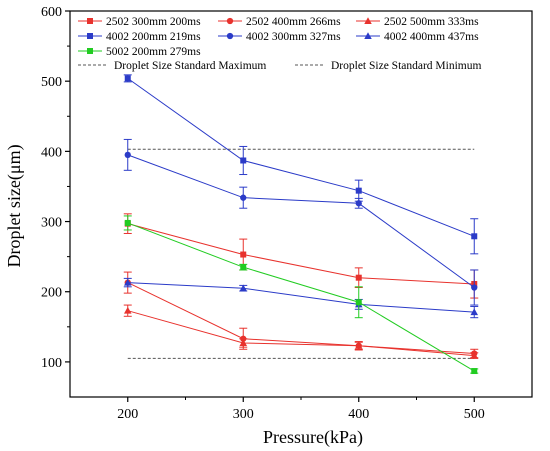  I want to click on y-axis-title: Droplet size(μm), so click(14, 205).